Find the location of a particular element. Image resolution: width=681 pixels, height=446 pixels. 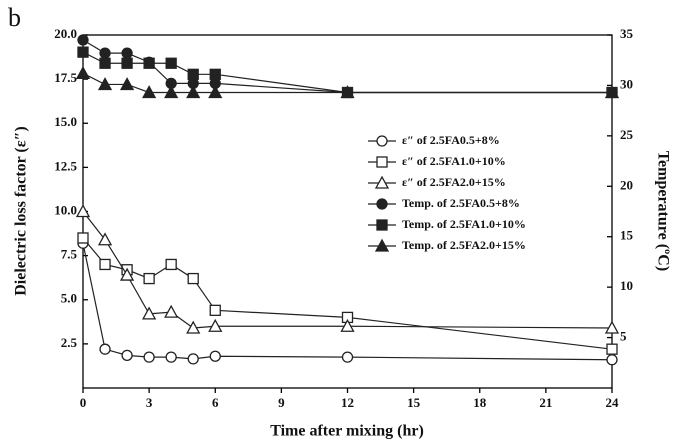

legend-label: Temp. of 2.5FA2.0+15% is located at coordinates (464, 245).